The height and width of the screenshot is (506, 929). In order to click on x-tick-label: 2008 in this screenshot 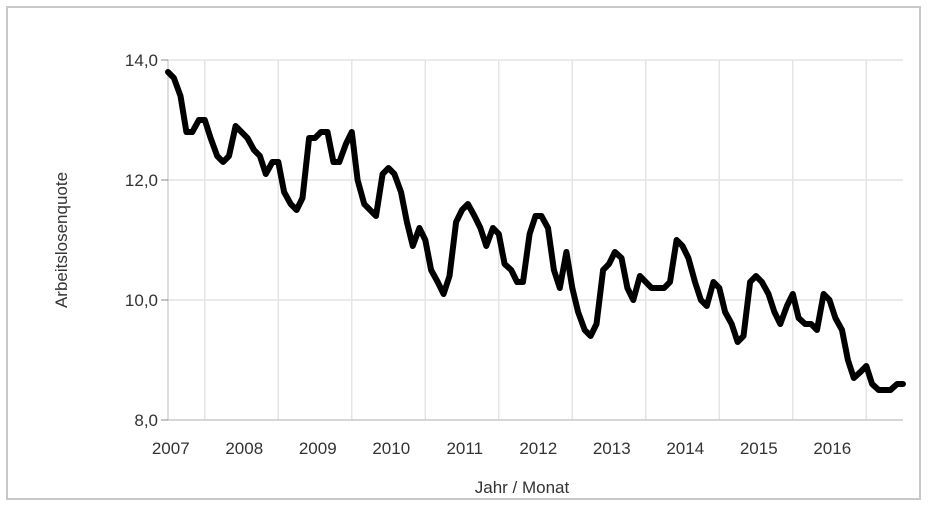, I will do `click(244, 448)`.